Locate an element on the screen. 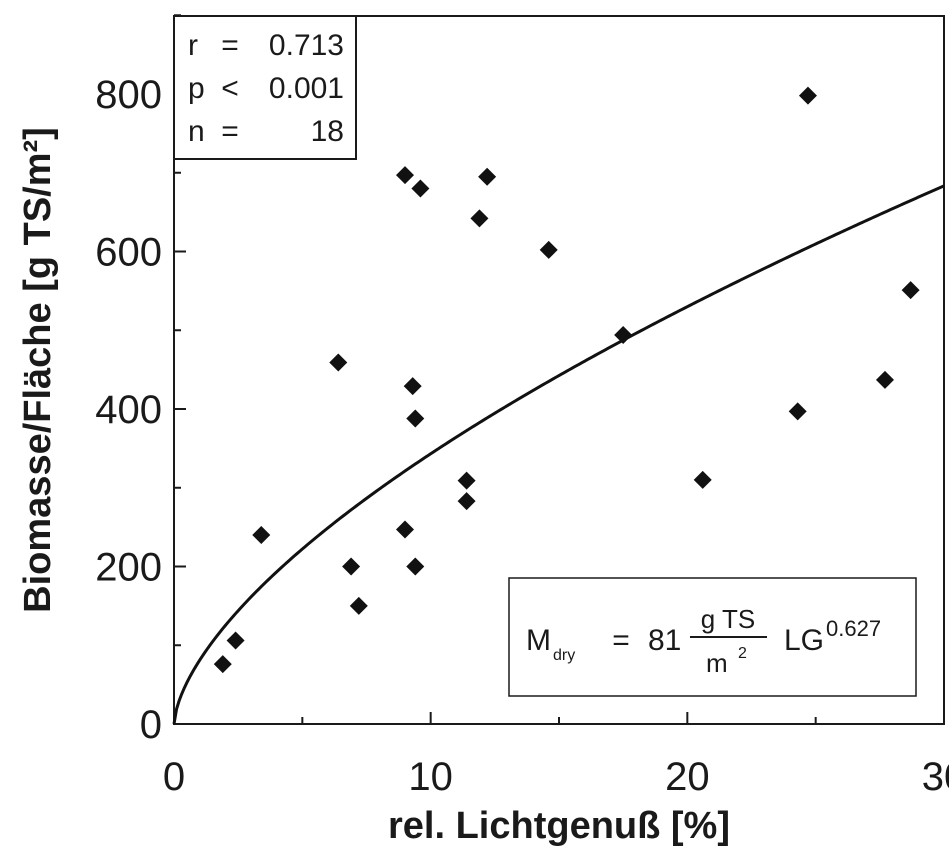 This screenshot has height=846, width=949. y-tick-label: 800 is located at coordinates (128, 95).